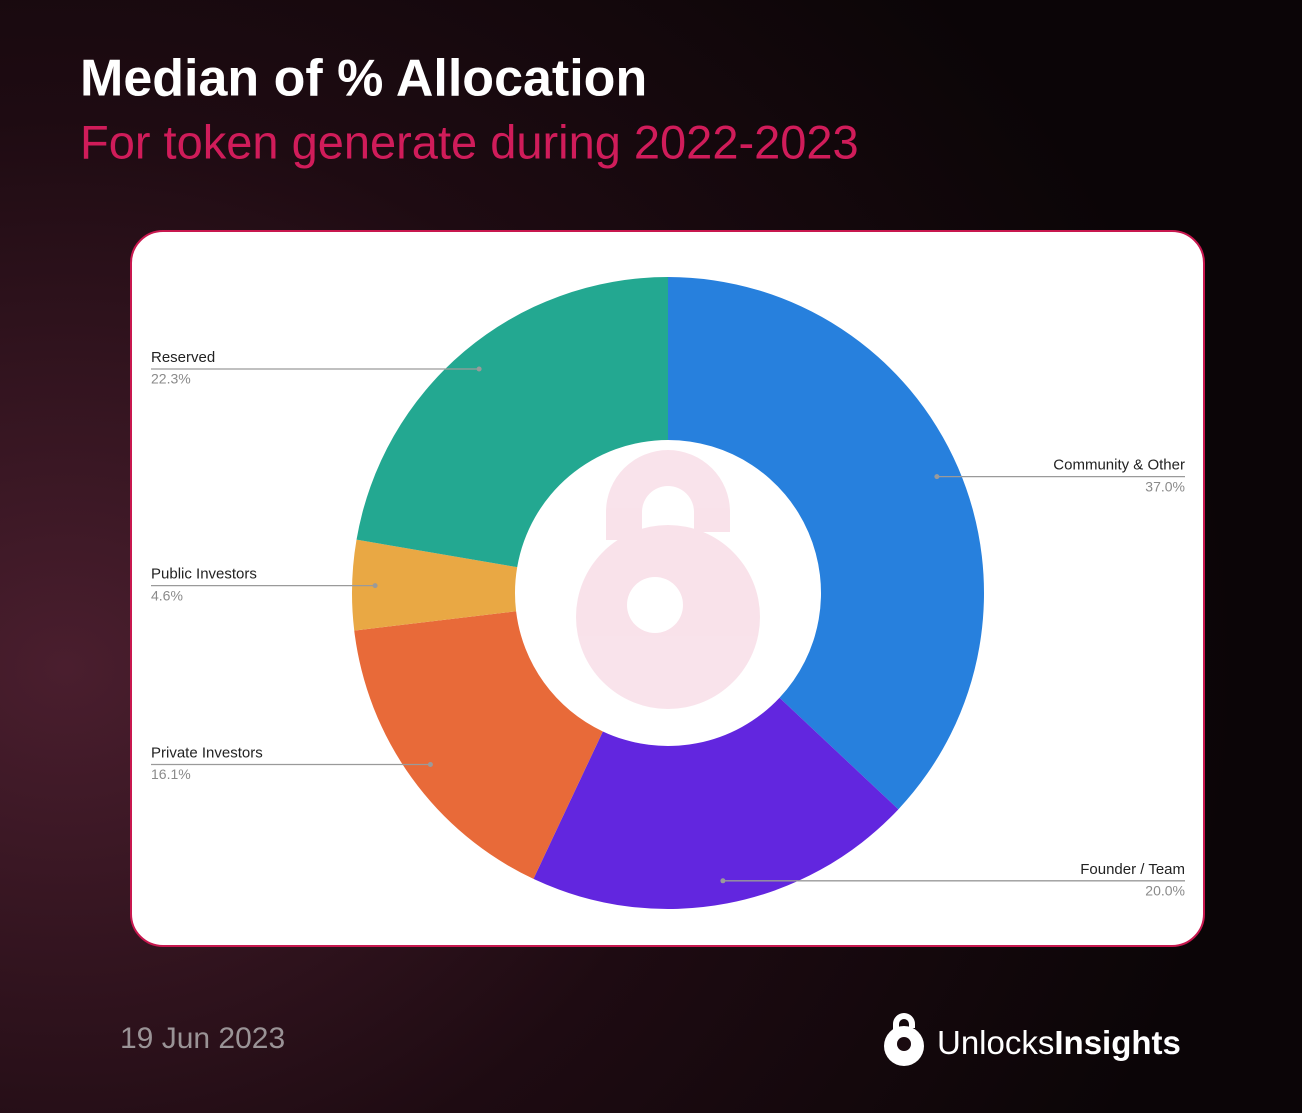 This screenshot has width=1302, height=1113. I want to click on value-label: 37.0%, so click(1165, 486).